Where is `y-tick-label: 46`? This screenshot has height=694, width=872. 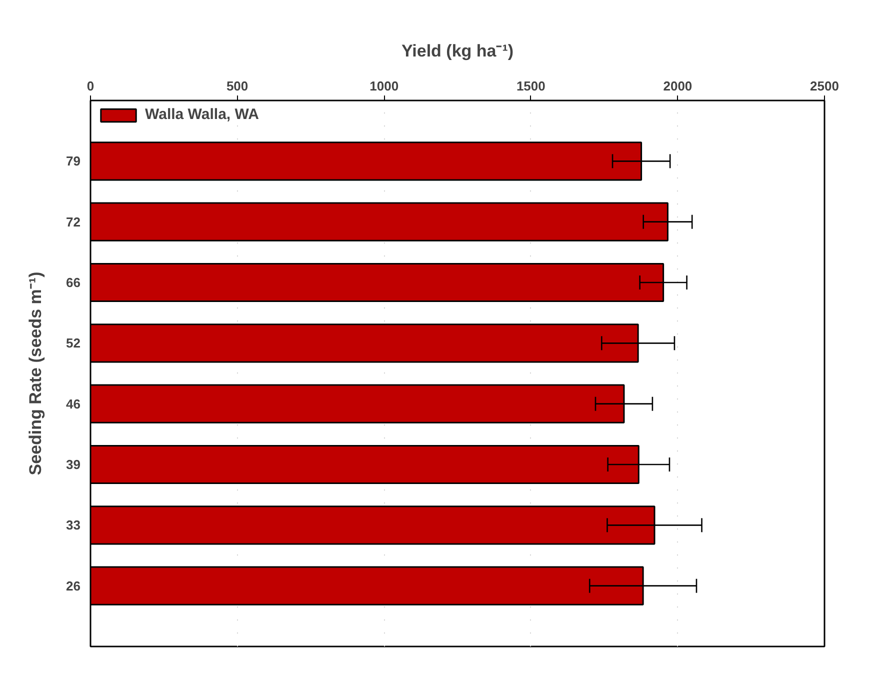 y-tick-label: 46 is located at coordinates (73, 404).